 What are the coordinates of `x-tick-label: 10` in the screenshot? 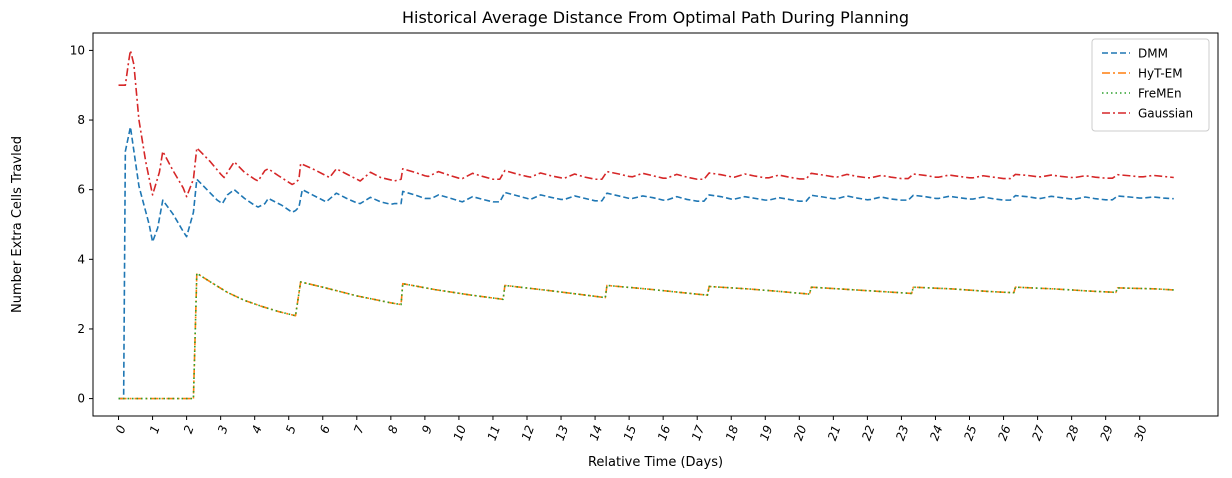 It's located at (460, 432).